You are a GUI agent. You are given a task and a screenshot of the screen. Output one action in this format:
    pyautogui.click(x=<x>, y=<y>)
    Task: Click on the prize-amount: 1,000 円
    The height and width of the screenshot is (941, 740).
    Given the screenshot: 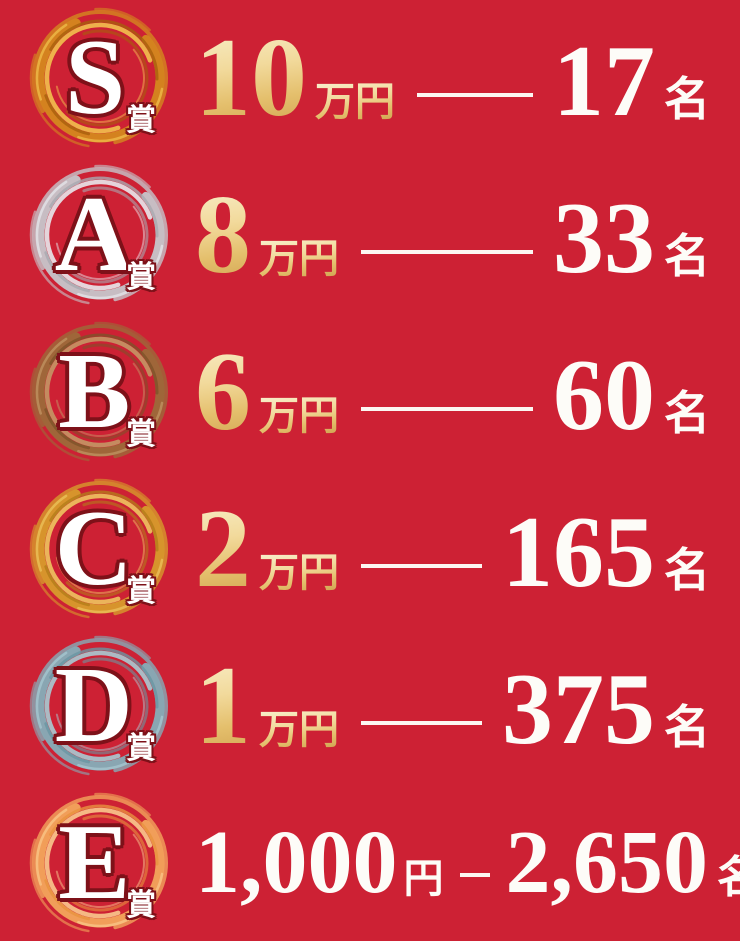 What is the action you would take?
    pyautogui.click(x=319, y=862)
    